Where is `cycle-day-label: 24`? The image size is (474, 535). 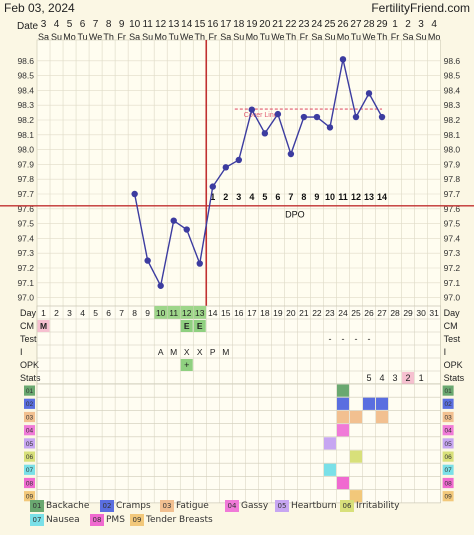
cycle-day-label: 24 is located at coordinates (343, 313).